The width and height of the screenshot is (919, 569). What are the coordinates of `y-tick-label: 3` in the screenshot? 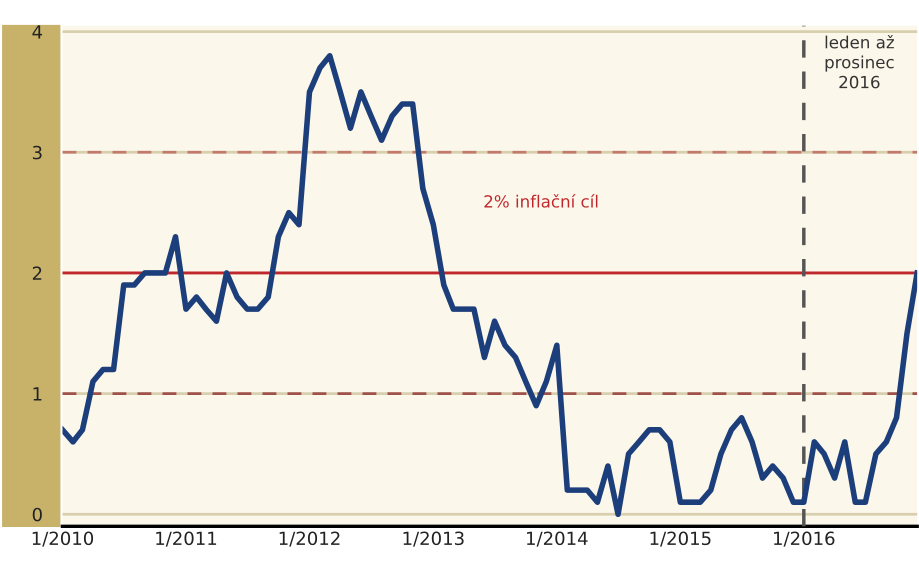 It's located at (37, 153).